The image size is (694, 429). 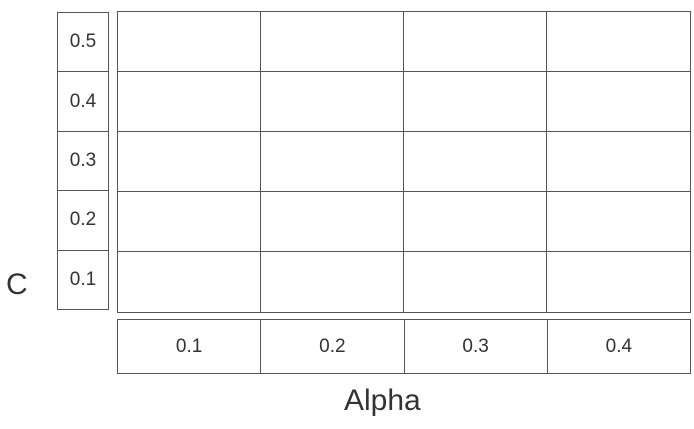 I want to click on y-value-cell: 0.3, so click(x=83, y=162).